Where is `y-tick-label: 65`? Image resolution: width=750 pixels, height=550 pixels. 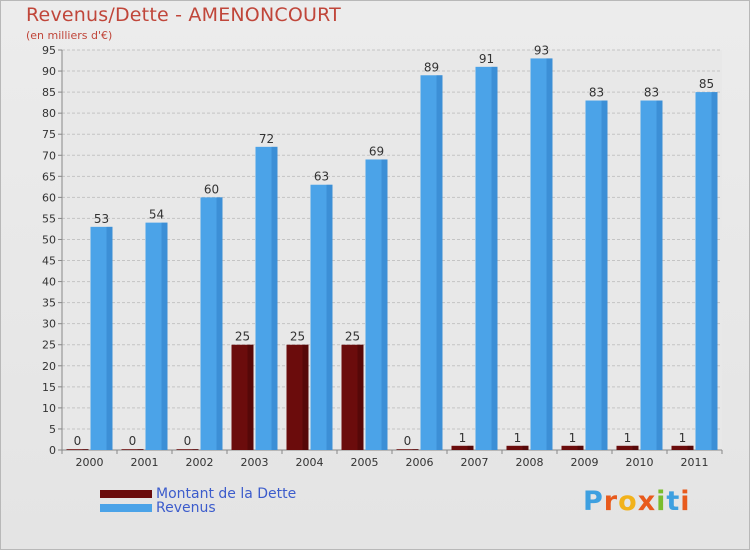
y-tick-label: 65 is located at coordinates (49, 176).